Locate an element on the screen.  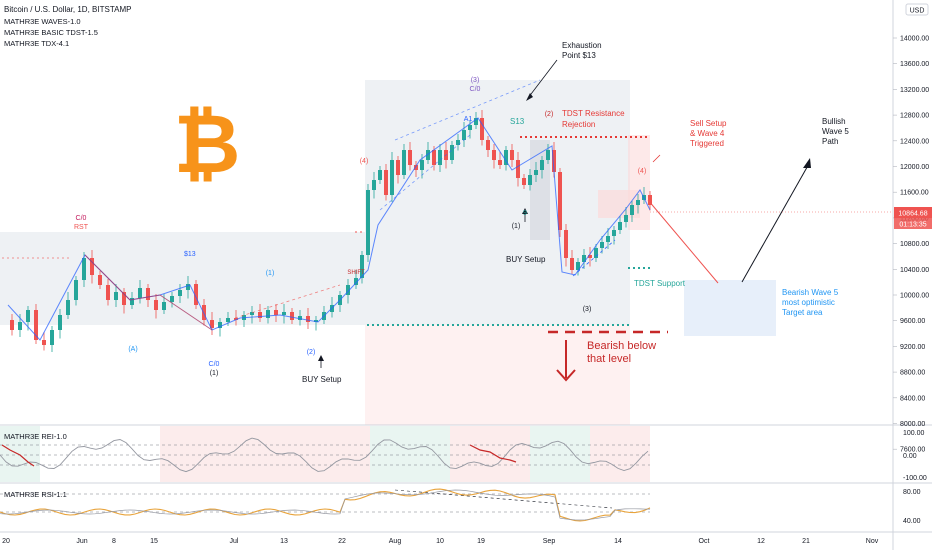
price-tick-label: 9600.00 is located at coordinates (912, 321).